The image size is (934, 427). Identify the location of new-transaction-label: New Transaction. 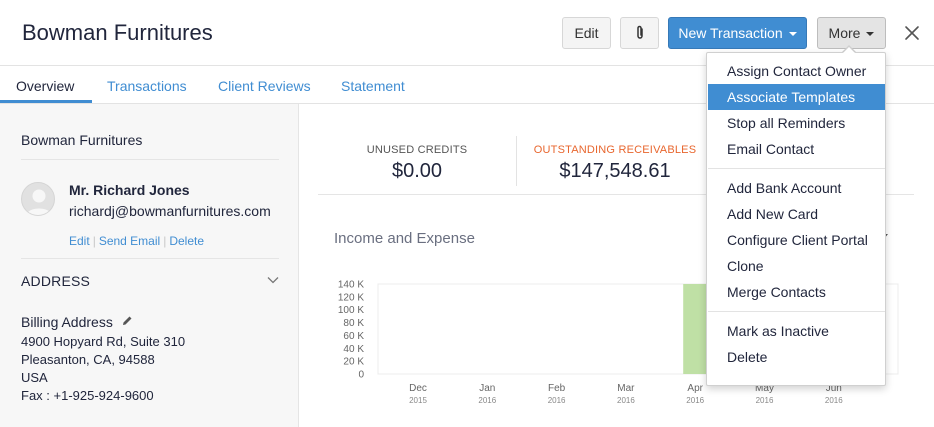
(730, 33).